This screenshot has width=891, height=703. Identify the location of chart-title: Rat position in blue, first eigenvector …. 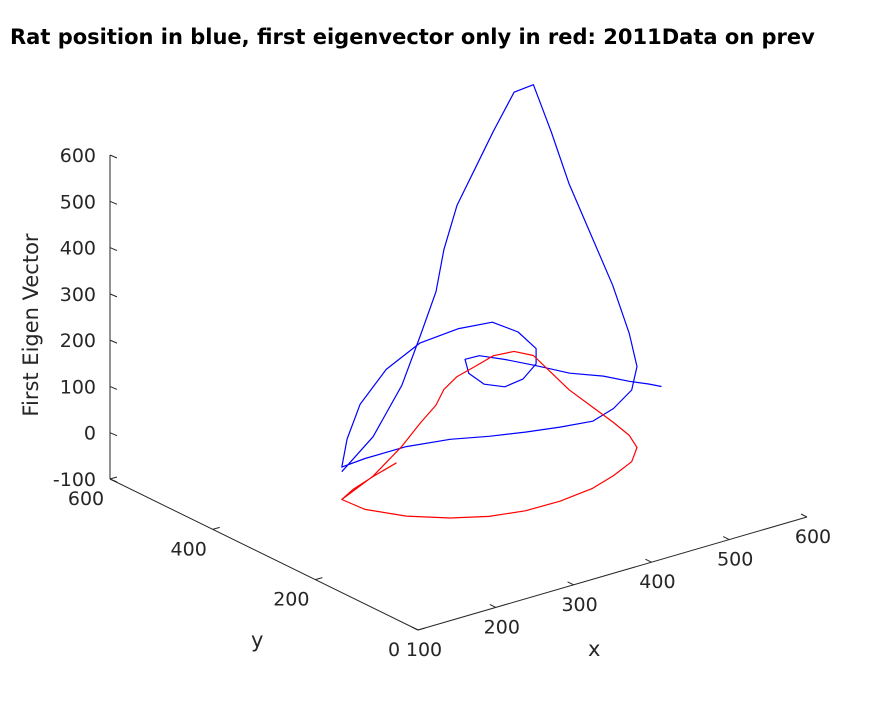
(412, 37).